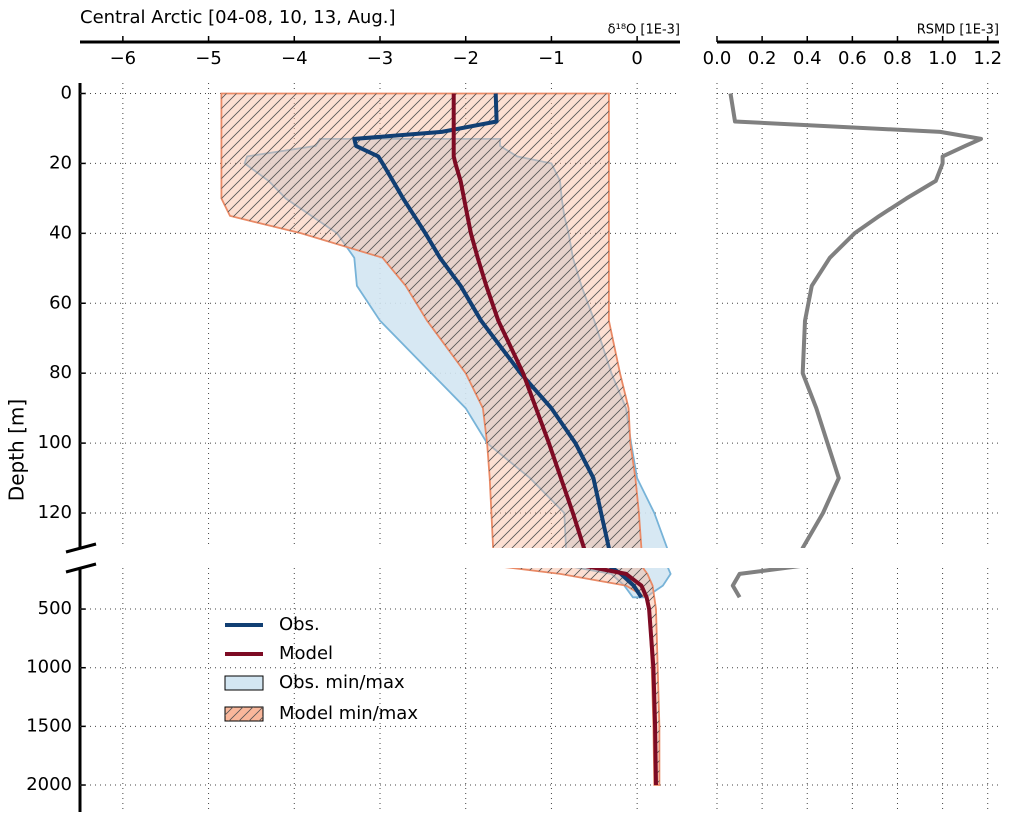 Image resolution: width=1011 pixels, height=826 pixels. I want to click on x-tick-label: −2, so click(465, 58).